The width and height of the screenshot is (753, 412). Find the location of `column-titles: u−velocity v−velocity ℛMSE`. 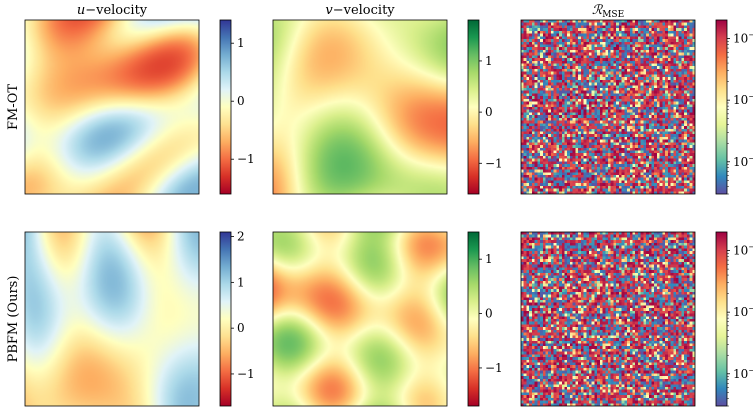

column-titles: u−velocity v−velocity ℛMSE is located at coordinates (350, 11).